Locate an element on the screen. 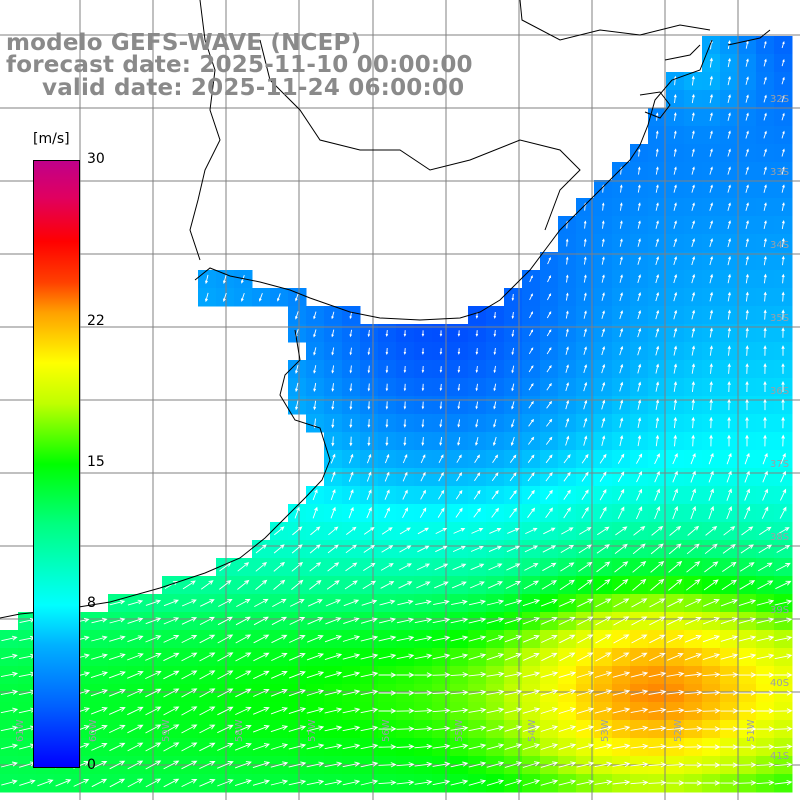 The width and height of the screenshot is (800, 800). colorbar-tick-label: 8 is located at coordinates (91, 603).